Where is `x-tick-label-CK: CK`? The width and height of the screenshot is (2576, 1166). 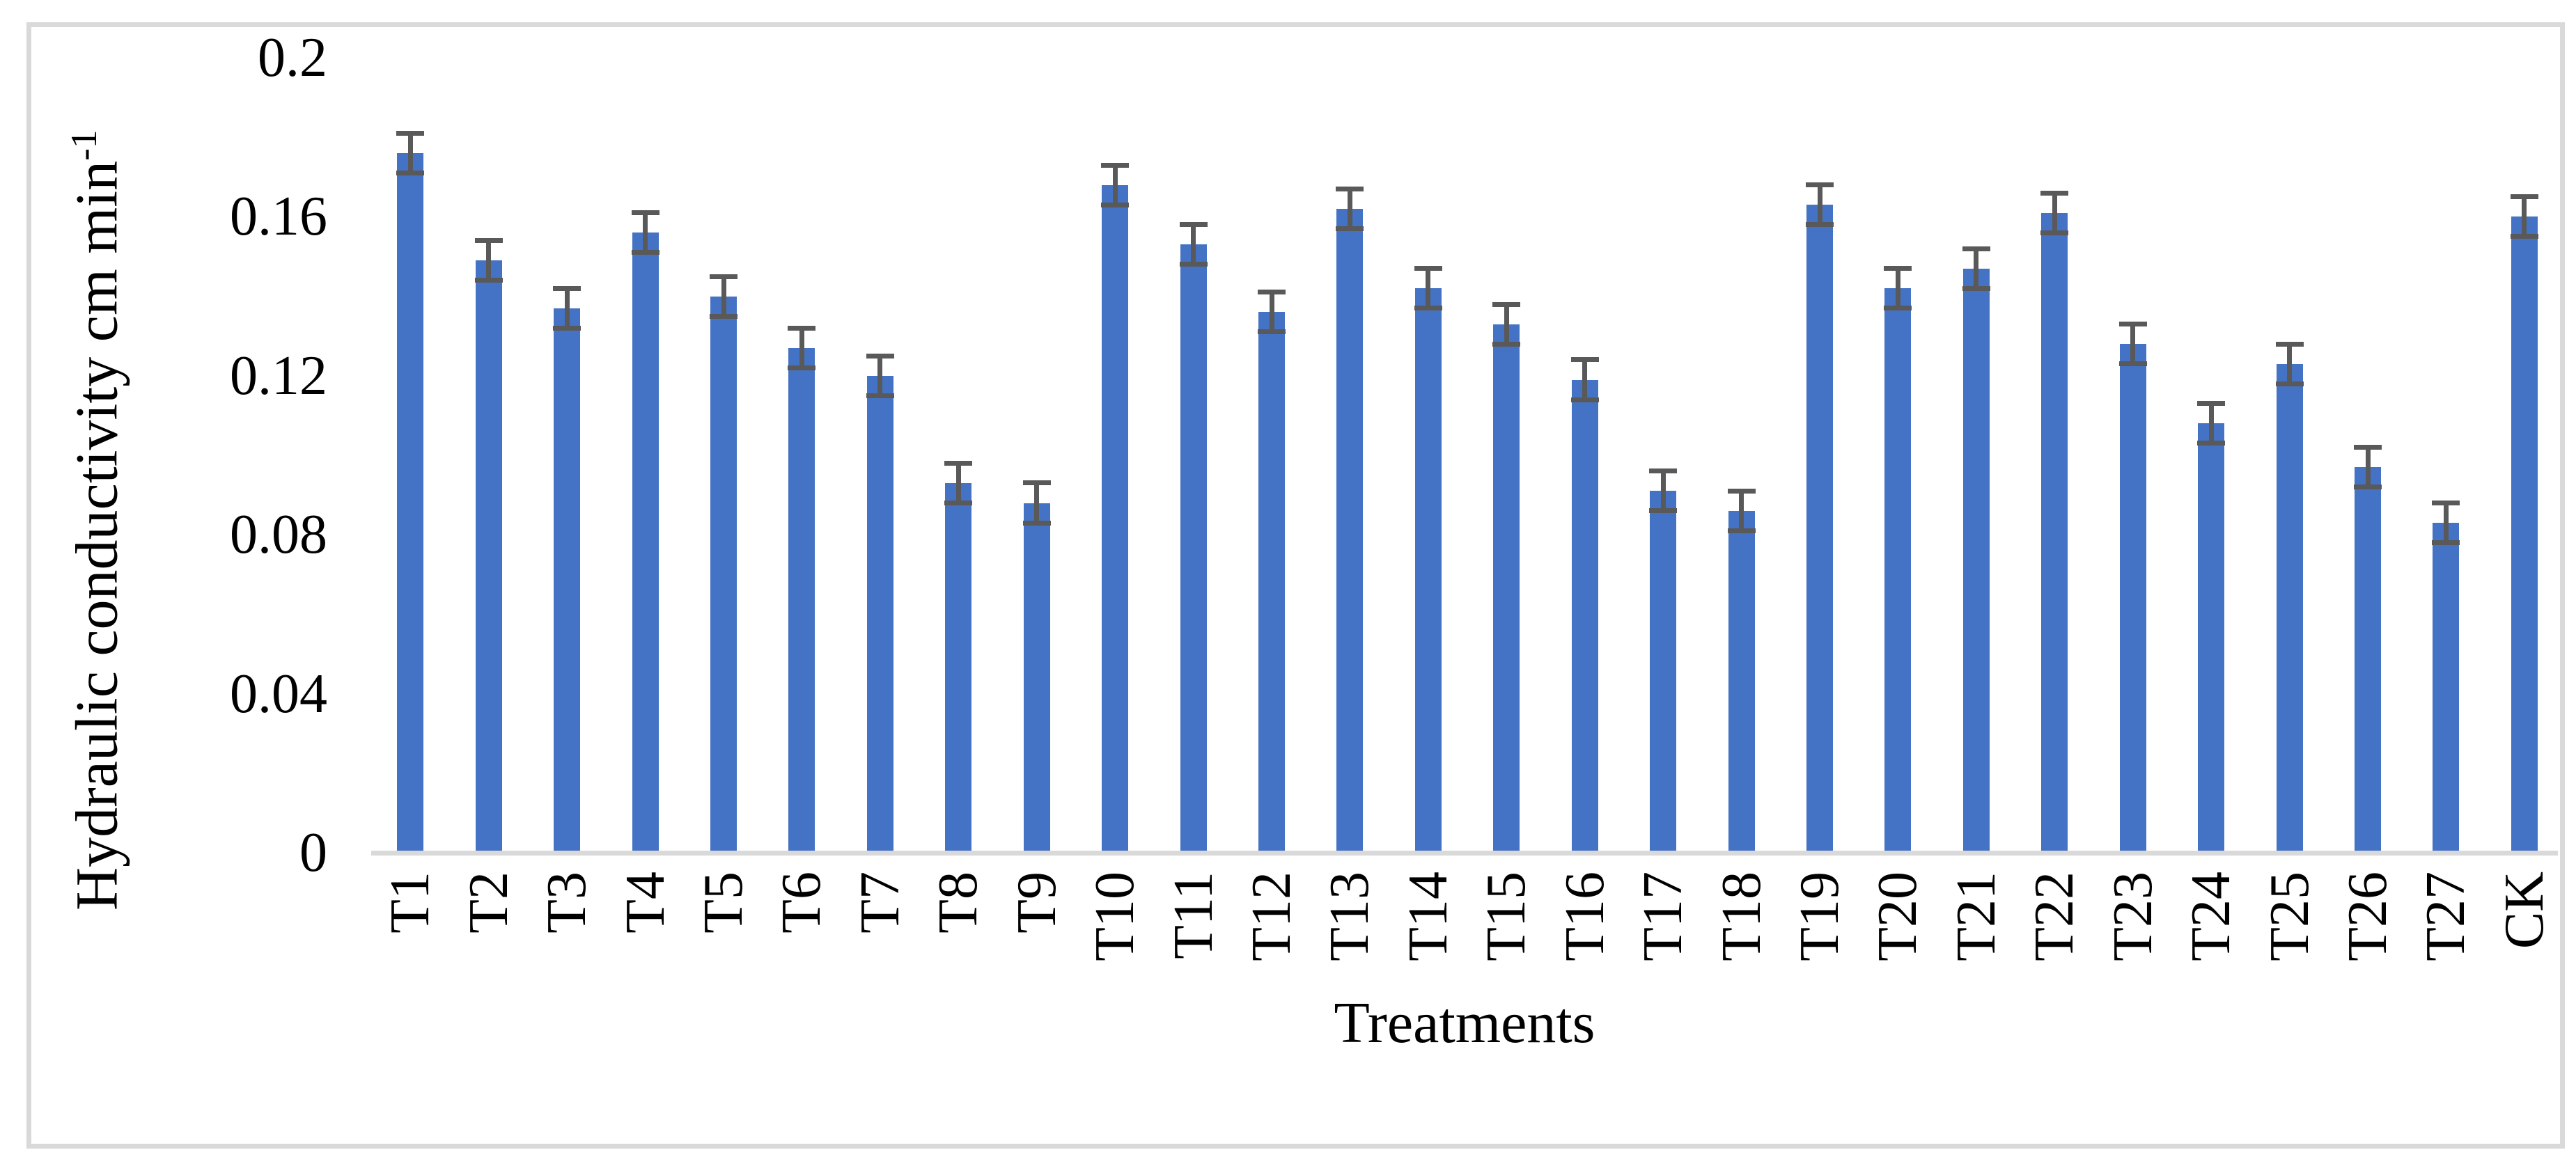 x-tick-label-CK: CK is located at coordinates (2525, 911).